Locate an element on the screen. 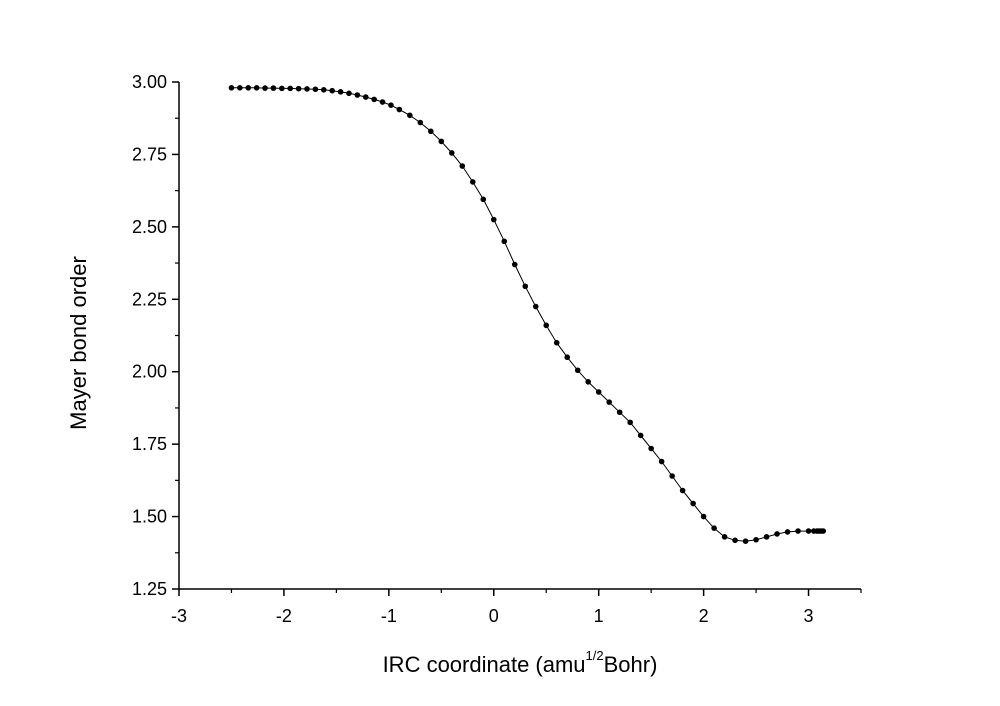 This screenshot has height=706, width=1000. x-tick-label: 1 is located at coordinates (599, 616).